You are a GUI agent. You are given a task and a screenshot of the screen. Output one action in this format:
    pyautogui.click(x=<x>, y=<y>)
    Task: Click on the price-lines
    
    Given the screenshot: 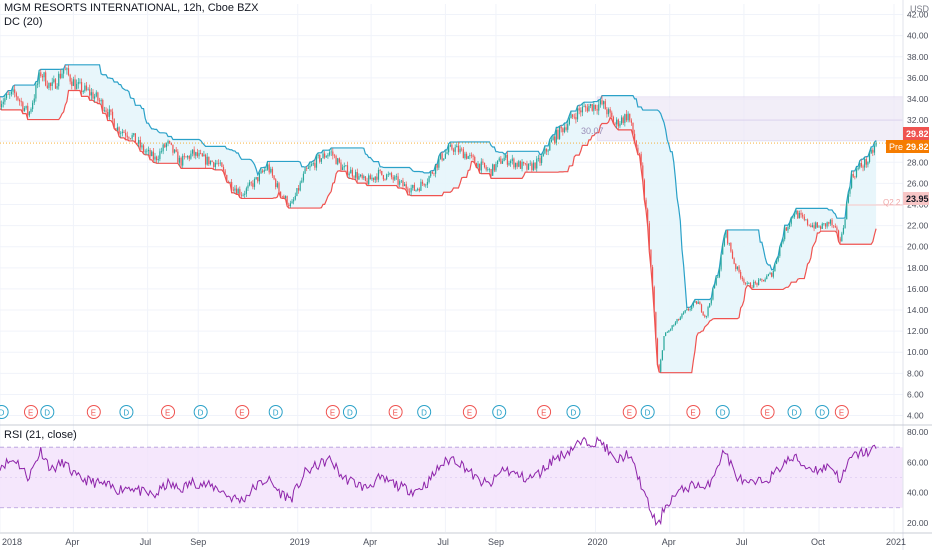 What is the action you would take?
    pyautogui.click(x=451, y=174)
    